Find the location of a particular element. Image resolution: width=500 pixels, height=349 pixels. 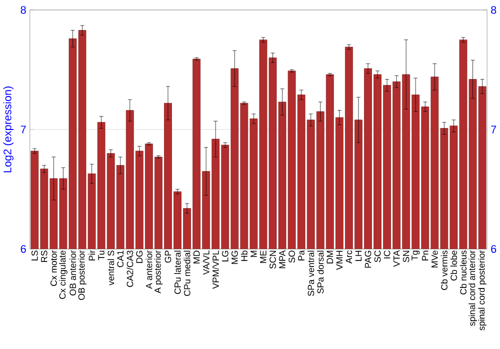

y-axis-title: Log2 (expression) is located at coordinates (8, 129).